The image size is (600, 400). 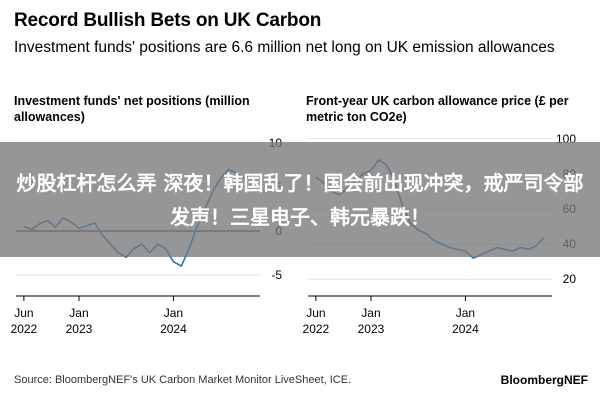 I want to click on brand-logo: BloombergNEF, so click(x=544, y=380).